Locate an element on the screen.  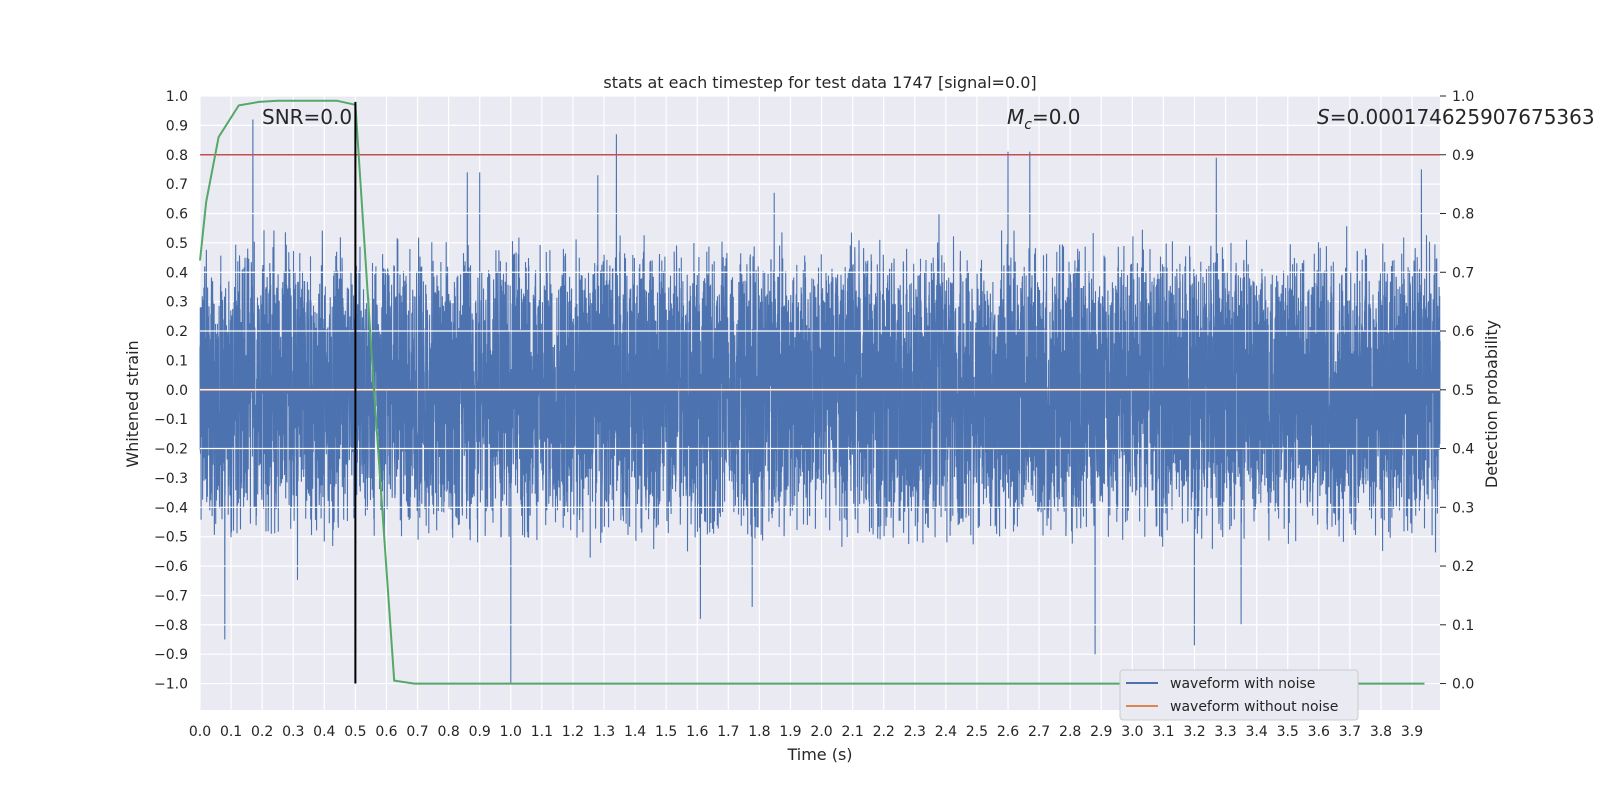
x-tick-label: 2.9 is located at coordinates (1101, 732).